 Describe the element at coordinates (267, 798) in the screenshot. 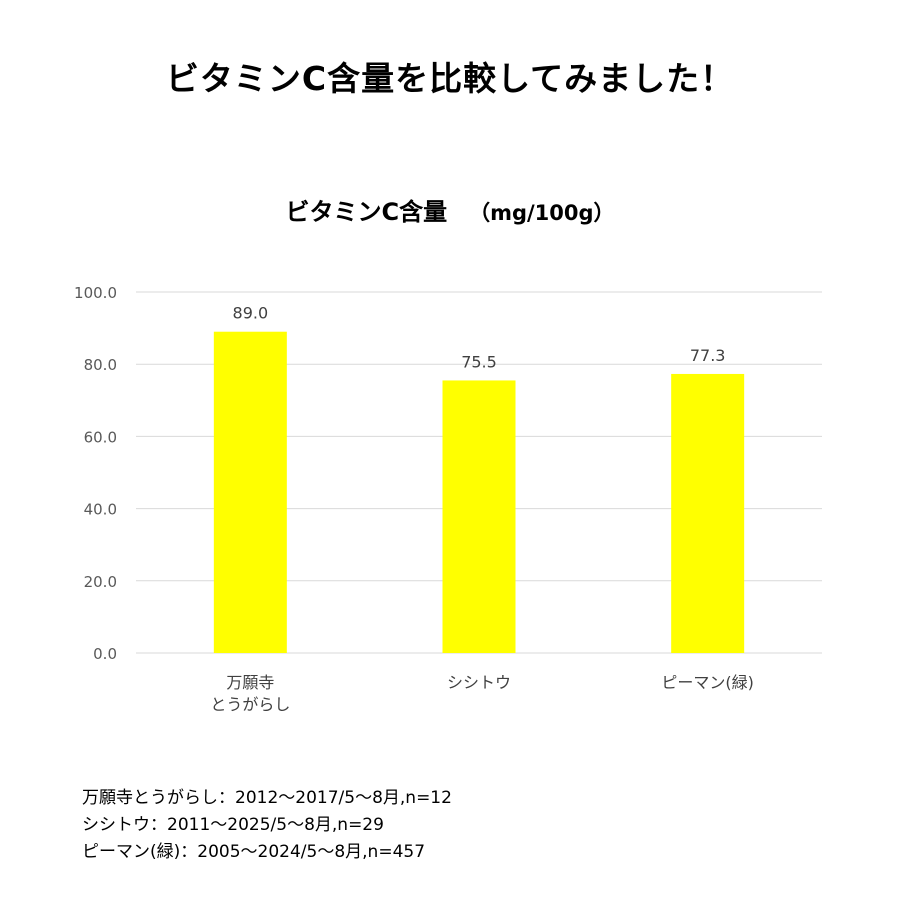

I see `footnote-line: 万願寺とうがらし：2012〜2017/5〜8月,n=12` at that location.